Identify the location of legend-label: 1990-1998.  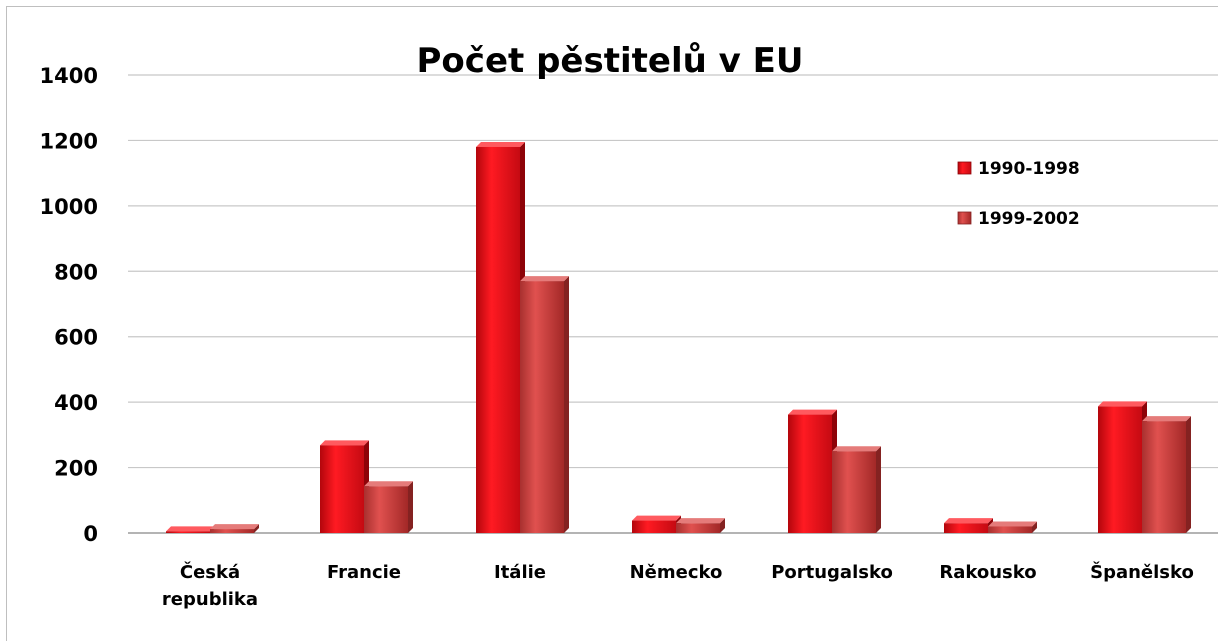
(1029, 169).